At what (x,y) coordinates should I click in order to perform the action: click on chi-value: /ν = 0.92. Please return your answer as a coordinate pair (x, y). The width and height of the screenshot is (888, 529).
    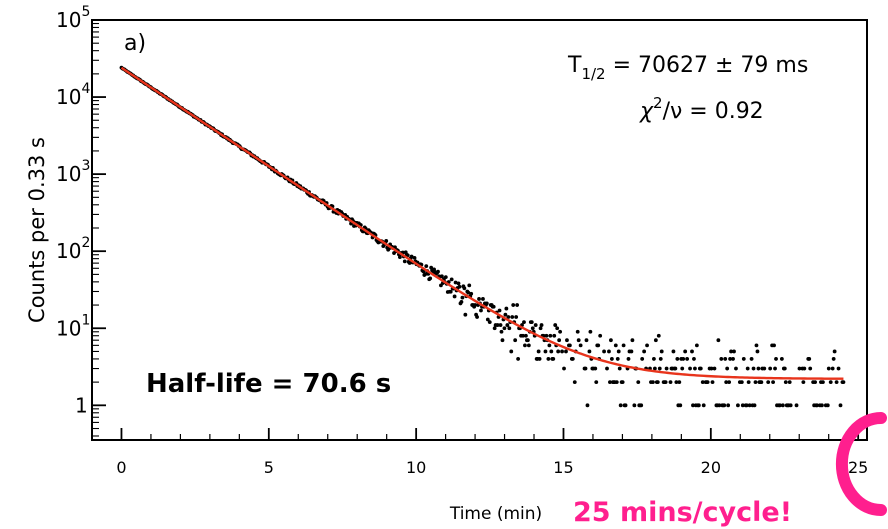
    Looking at the image, I should click on (713, 111).